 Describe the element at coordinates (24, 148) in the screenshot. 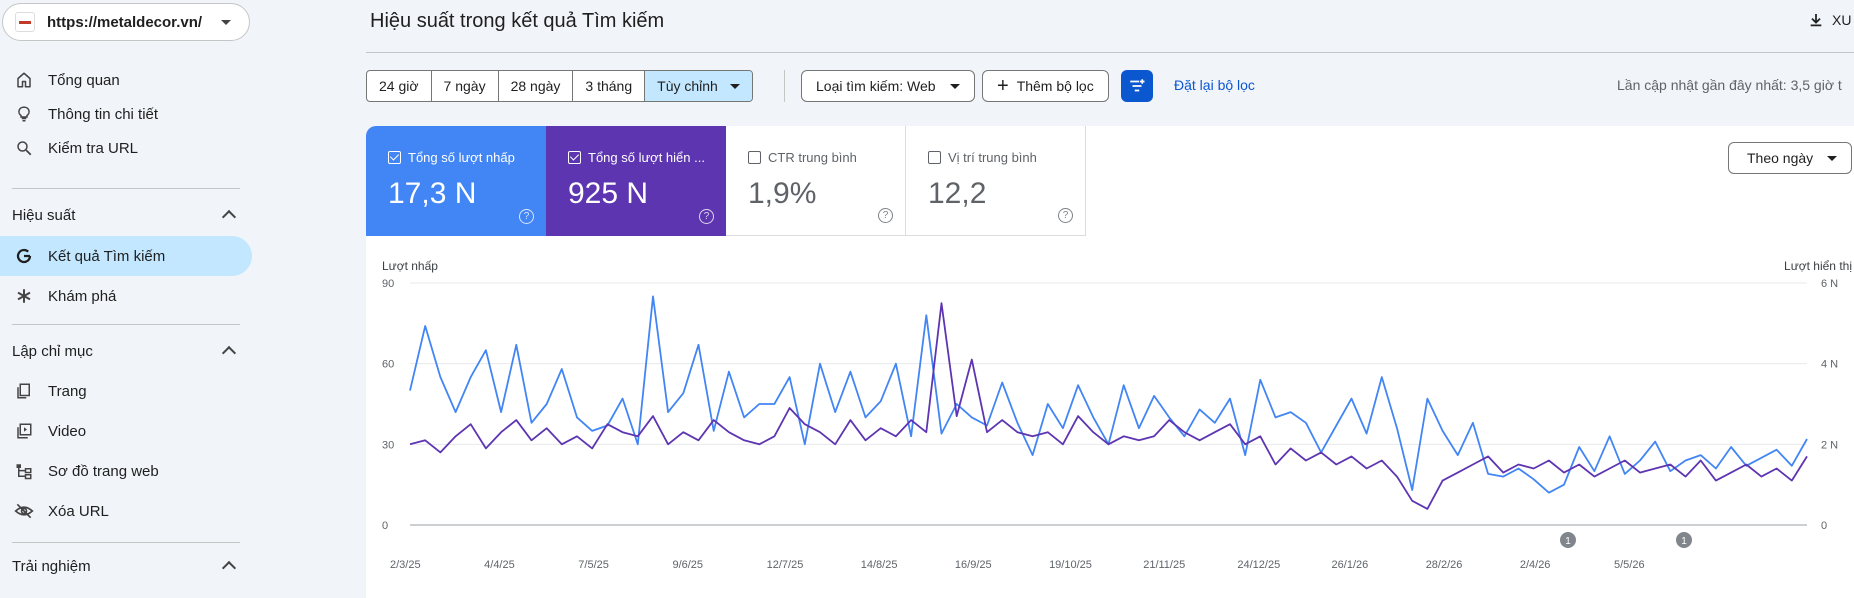

I see `search-icon` at that location.